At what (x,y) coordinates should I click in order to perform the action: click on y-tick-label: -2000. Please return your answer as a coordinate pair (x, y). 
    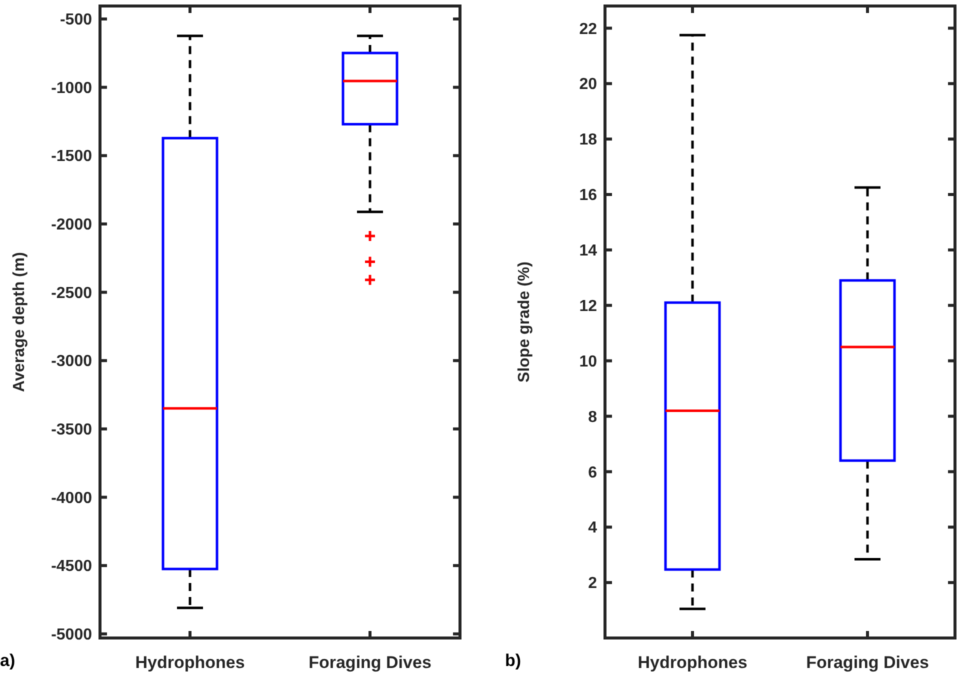
    Looking at the image, I should click on (71, 225).